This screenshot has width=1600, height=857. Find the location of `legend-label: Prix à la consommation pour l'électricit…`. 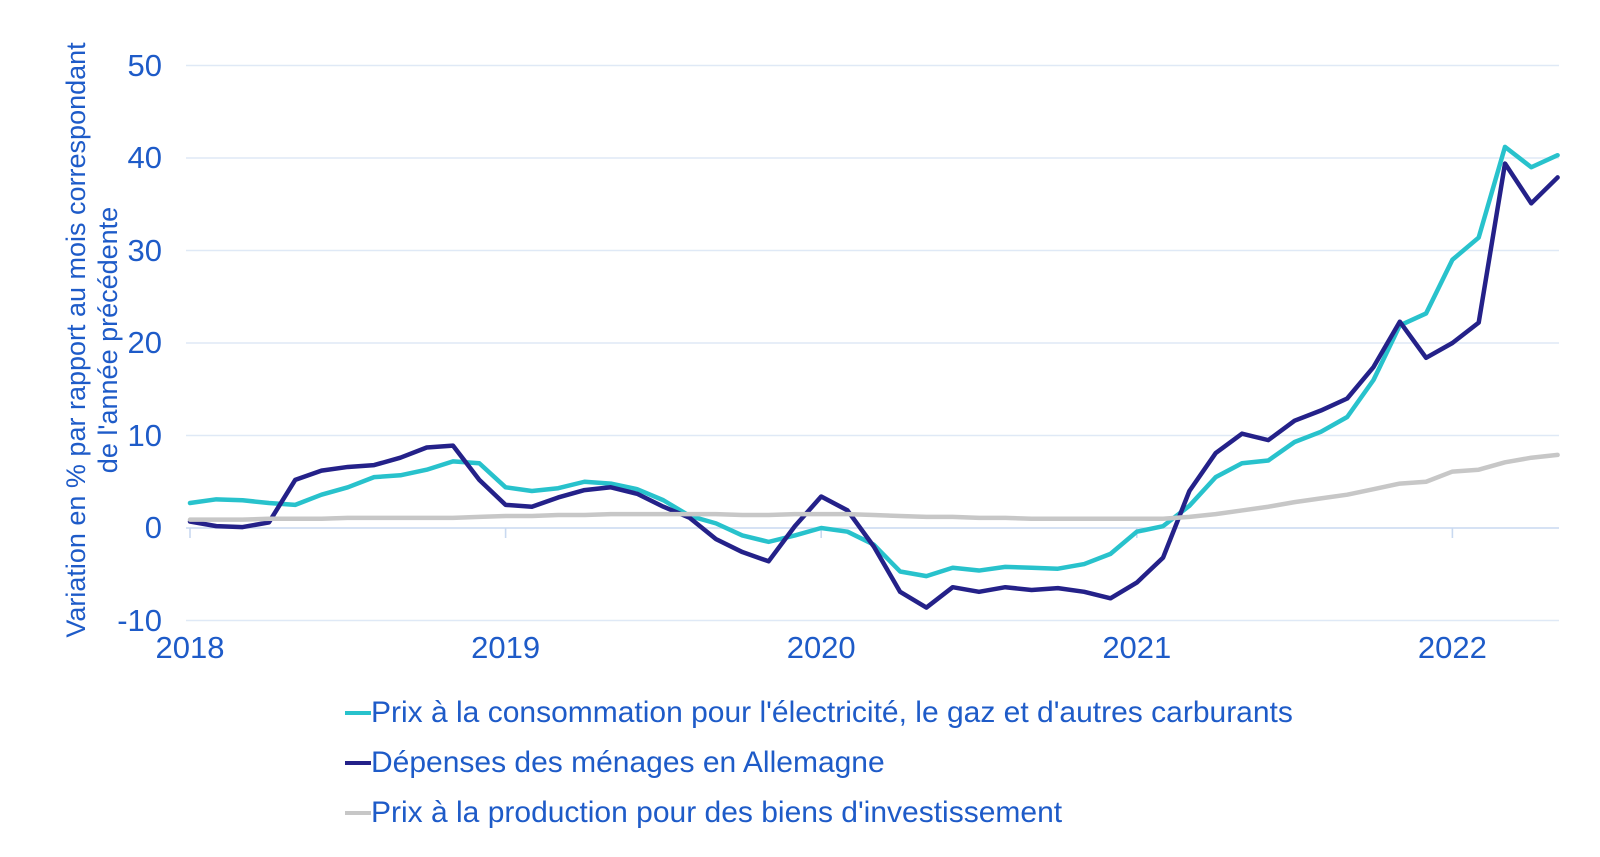

legend-label: Prix à la consommation pour l'électricit… is located at coordinates (832, 712).